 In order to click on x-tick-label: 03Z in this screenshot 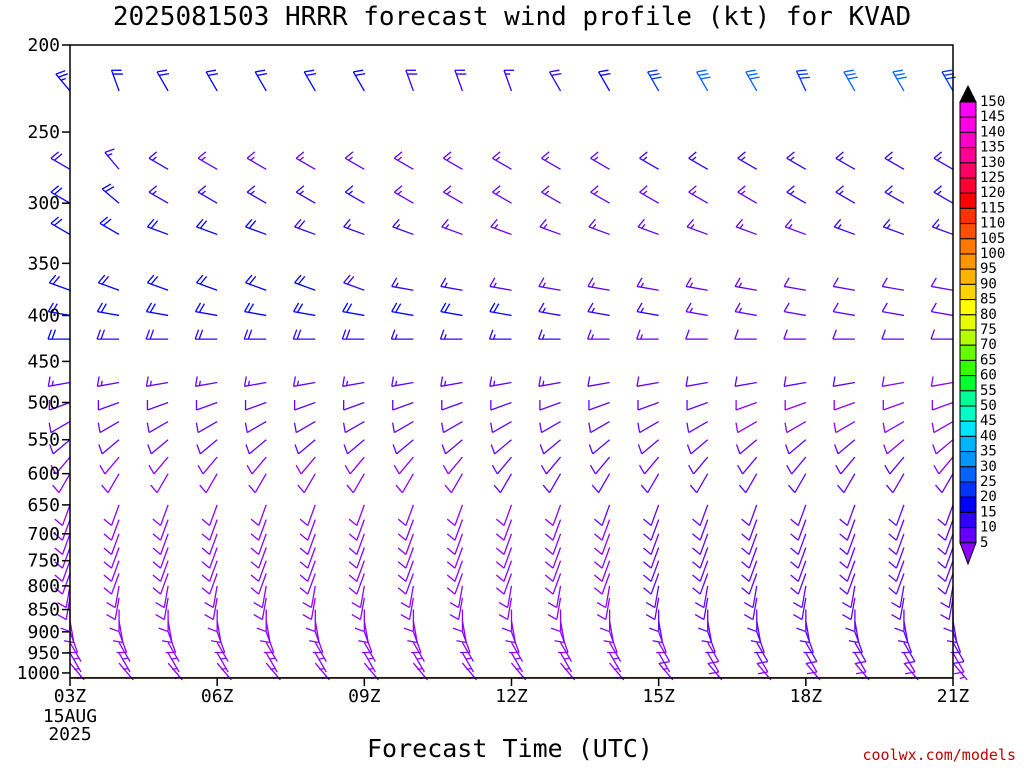, I will do `click(70, 696)`.